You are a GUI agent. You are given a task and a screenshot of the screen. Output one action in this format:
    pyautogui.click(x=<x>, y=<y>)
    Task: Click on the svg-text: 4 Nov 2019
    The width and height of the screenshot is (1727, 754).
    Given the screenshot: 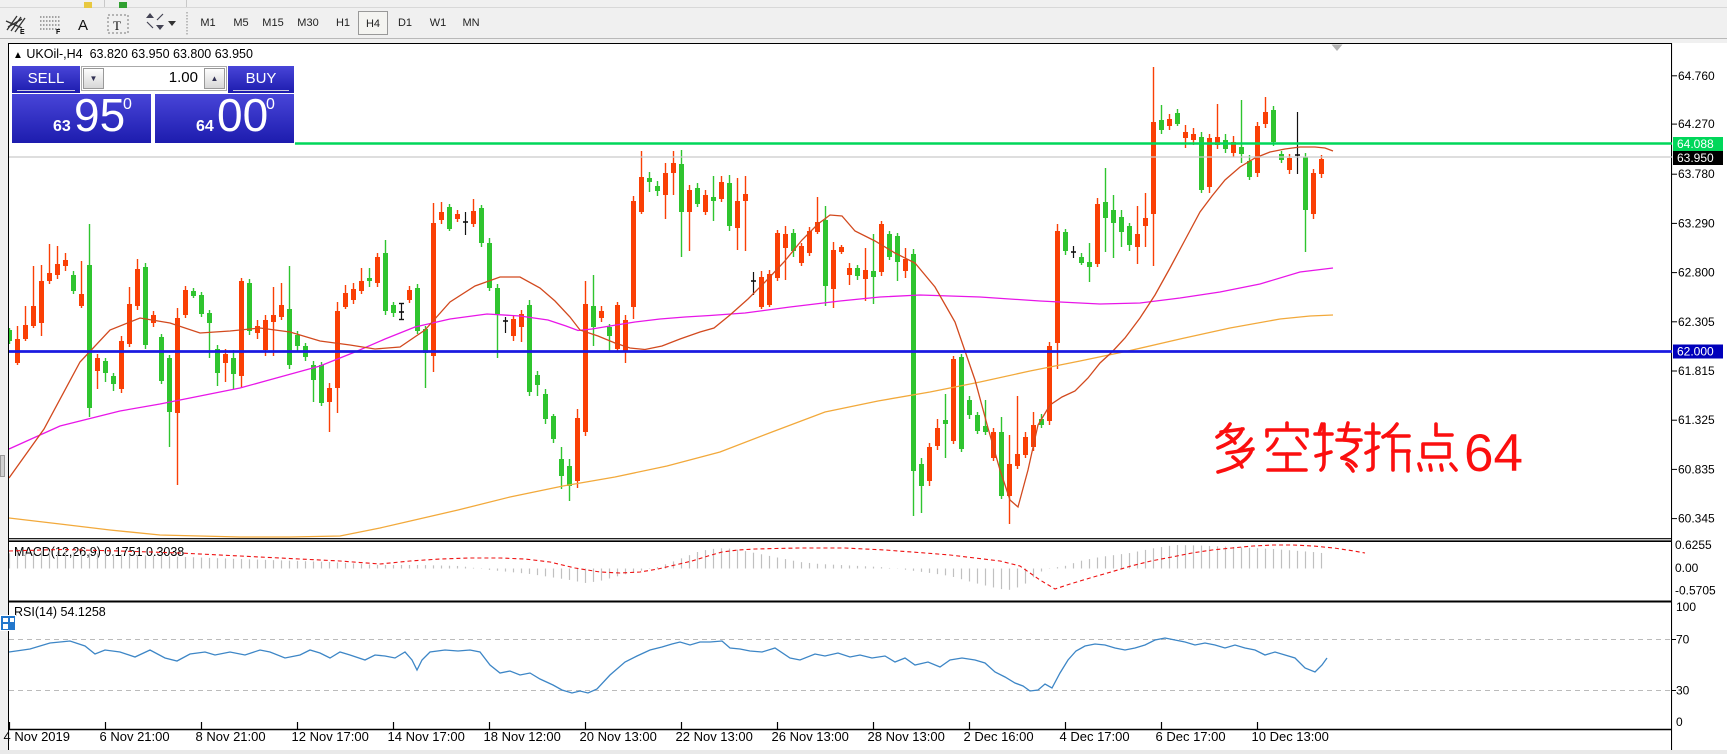 What is the action you would take?
    pyautogui.click(x=37, y=736)
    